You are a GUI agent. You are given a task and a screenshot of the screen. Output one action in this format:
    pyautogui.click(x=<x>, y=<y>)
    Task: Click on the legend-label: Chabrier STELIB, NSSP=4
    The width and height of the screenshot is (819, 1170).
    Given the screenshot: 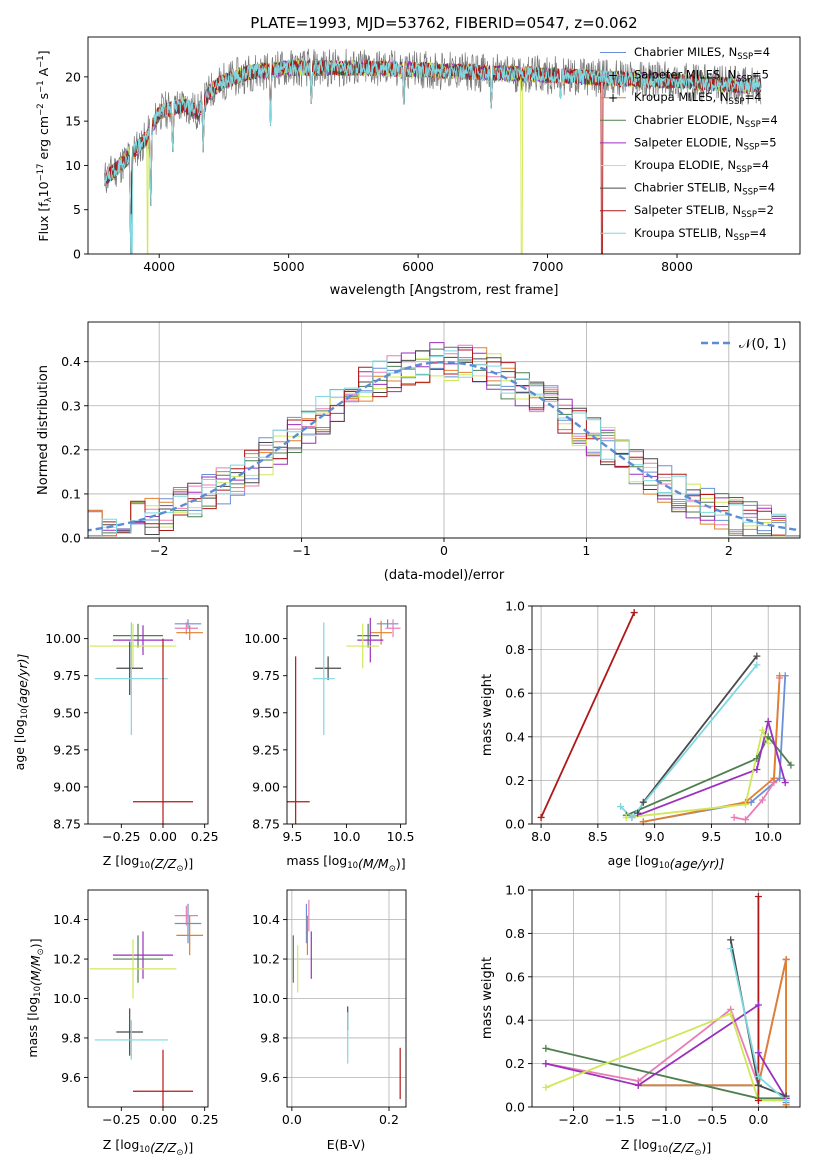 What is the action you would take?
    pyautogui.click(x=704, y=189)
    